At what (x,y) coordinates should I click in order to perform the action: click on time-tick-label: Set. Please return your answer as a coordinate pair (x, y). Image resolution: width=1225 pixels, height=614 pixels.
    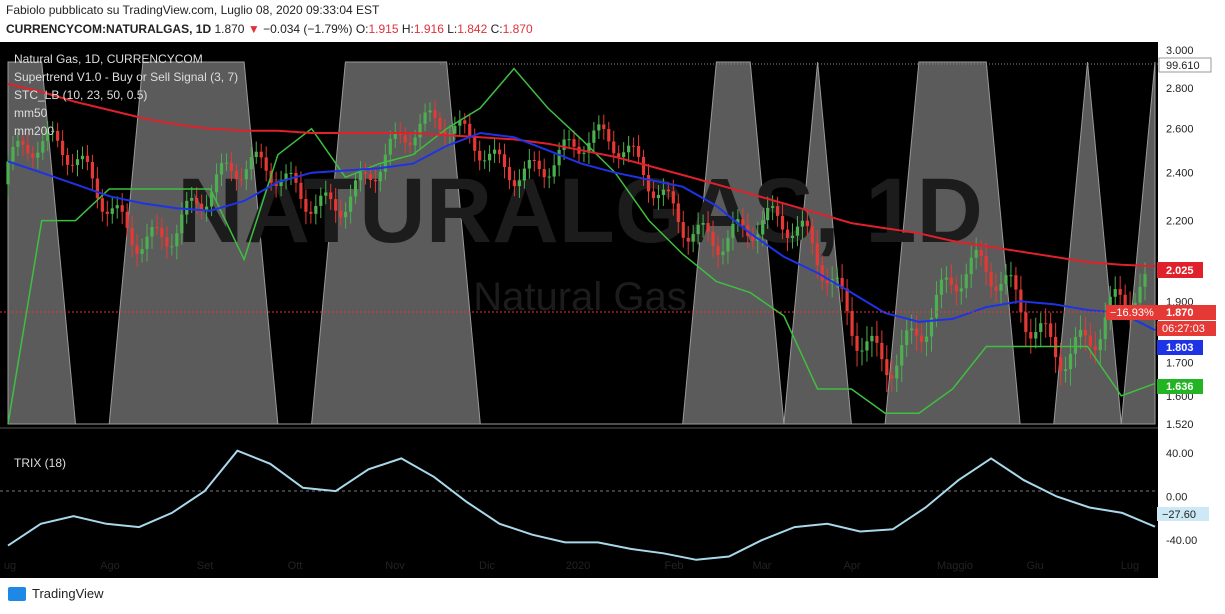
    Looking at the image, I should click on (205, 566).